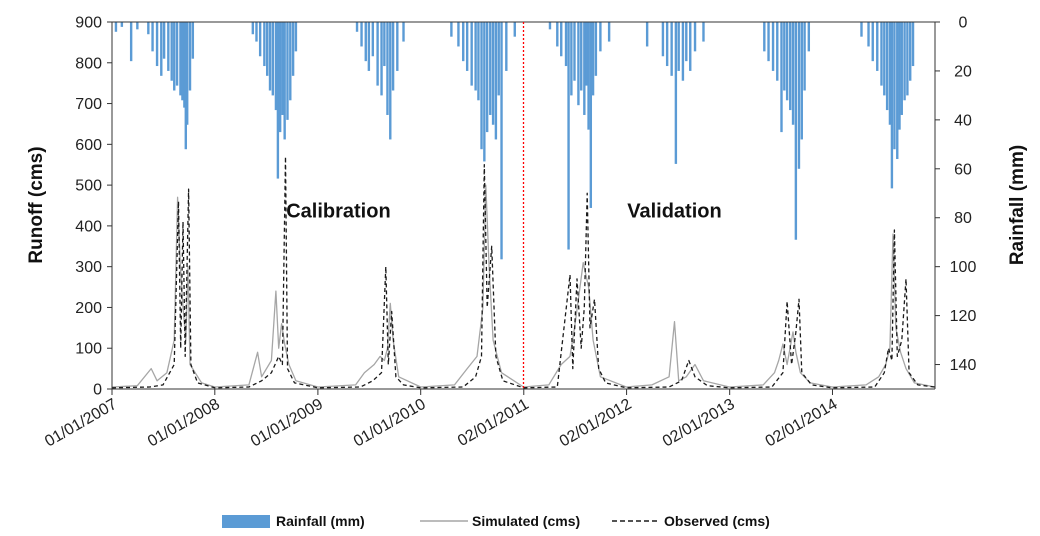 The width and height of the screenshot is (1040, 536). Describe the element at coordinates (88, 63) in the screenshot. I see `y-tick-label-left: 800` at that location.